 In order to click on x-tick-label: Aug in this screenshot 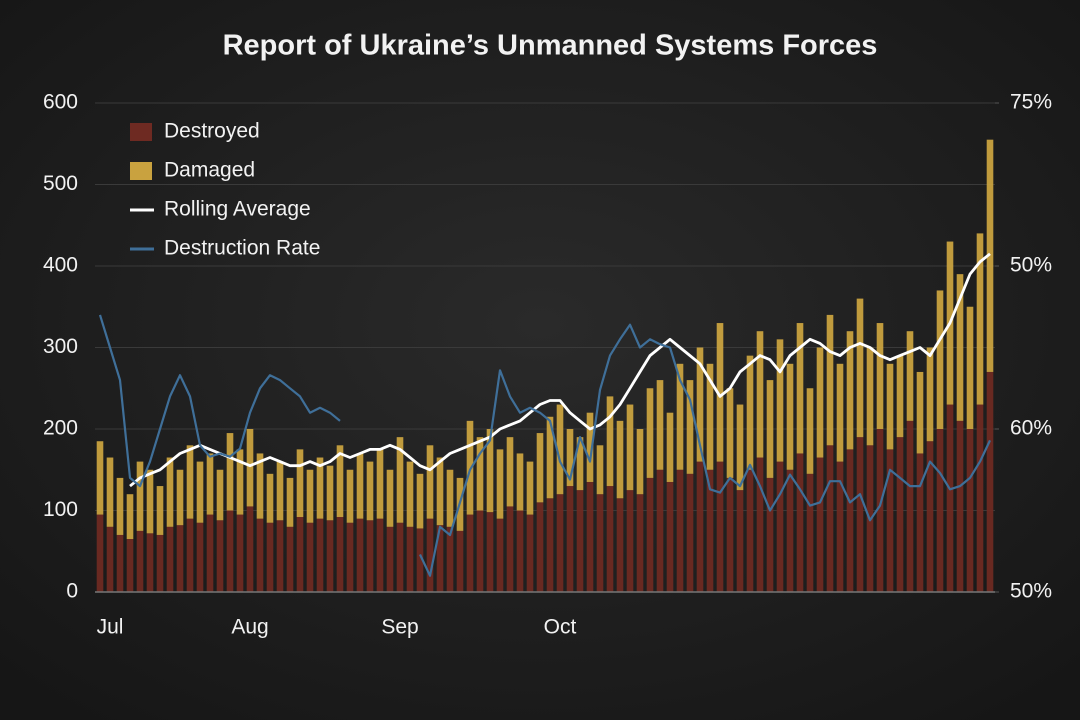, I will do `click(249, 627)`.